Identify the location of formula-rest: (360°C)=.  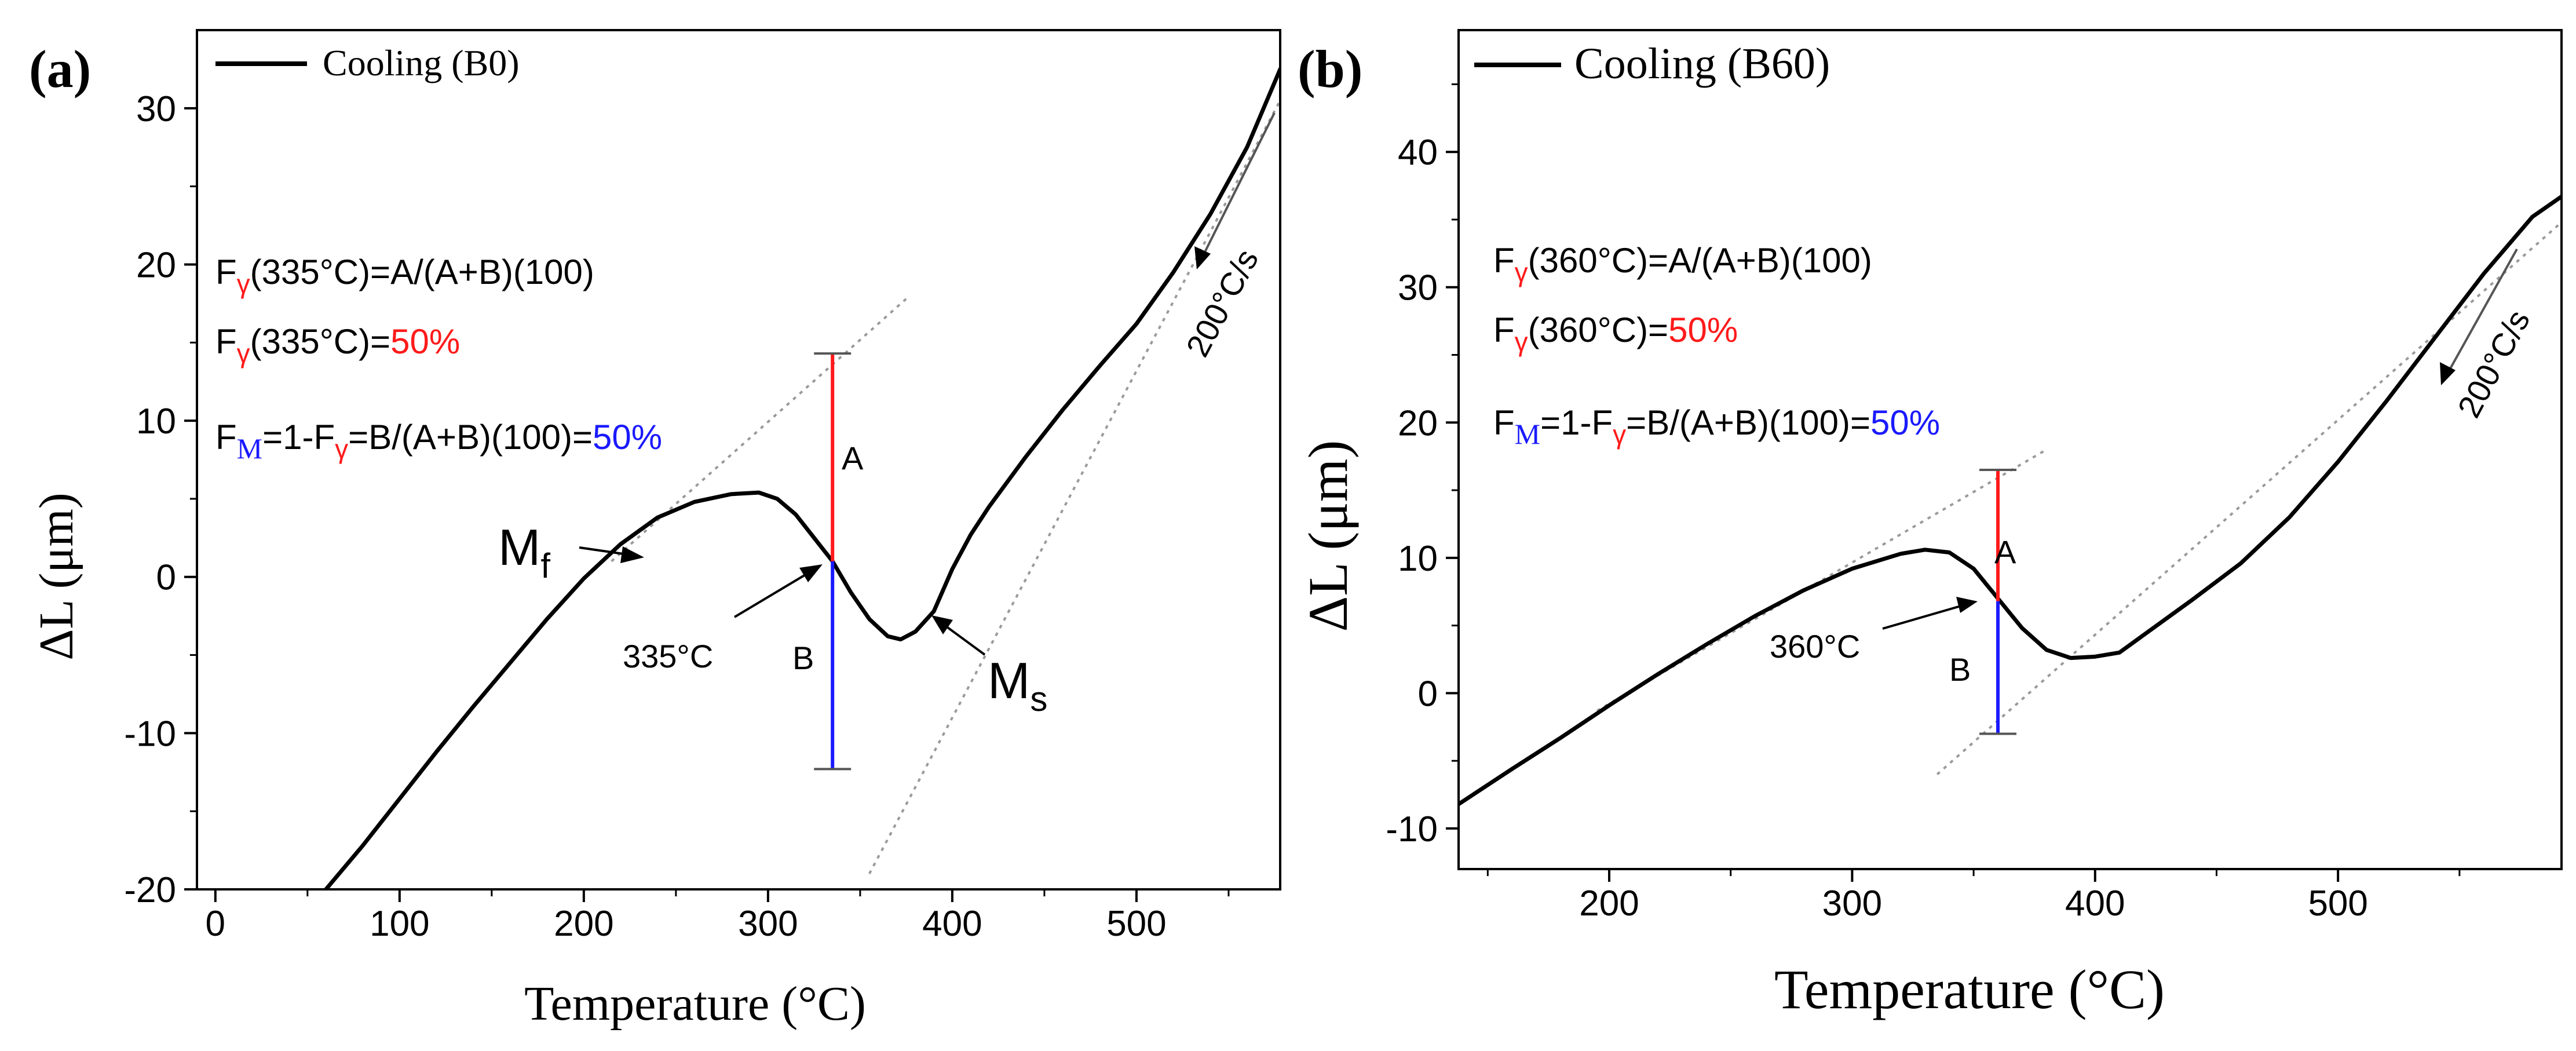
(1598, 330).